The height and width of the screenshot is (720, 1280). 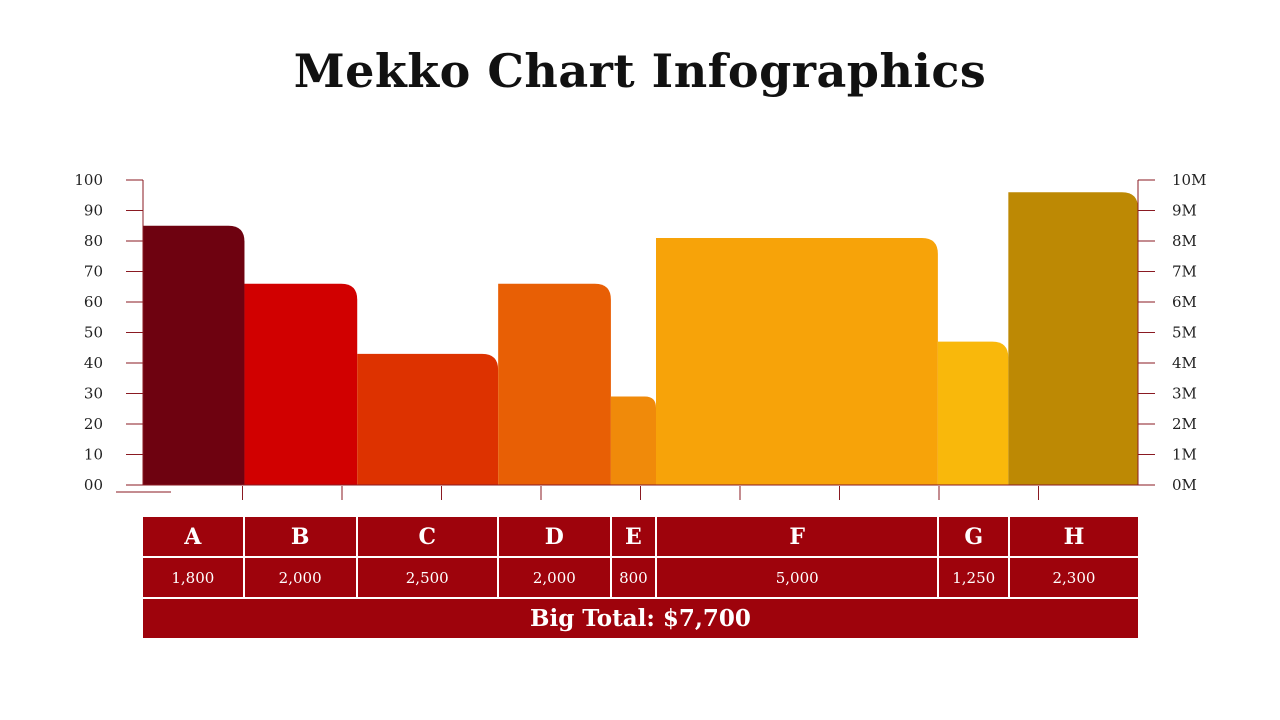 I want to click on category-label-c: C, so click(x=427, y=536).